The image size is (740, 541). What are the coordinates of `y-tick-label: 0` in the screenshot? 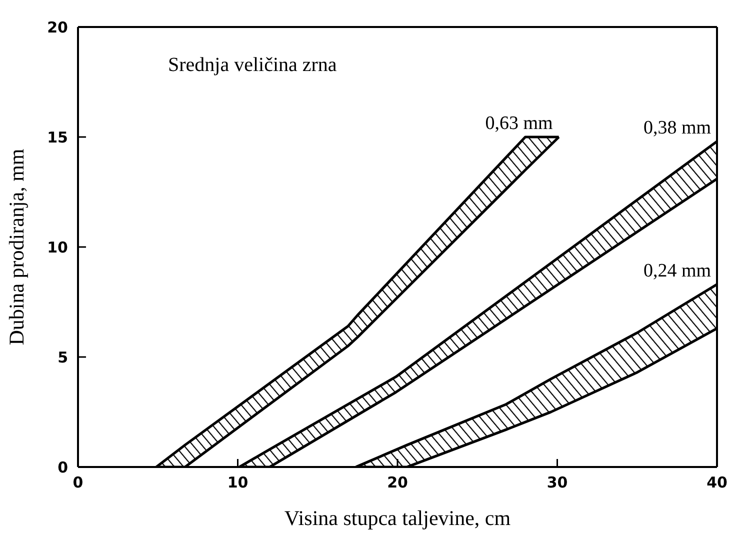 It's located at (63, 467).